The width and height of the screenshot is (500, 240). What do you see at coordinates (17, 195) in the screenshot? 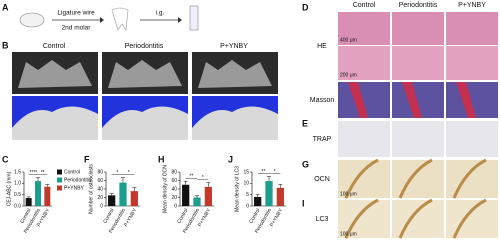
I see `y-tick-label: 0.5` at bounding box center [17, 195].